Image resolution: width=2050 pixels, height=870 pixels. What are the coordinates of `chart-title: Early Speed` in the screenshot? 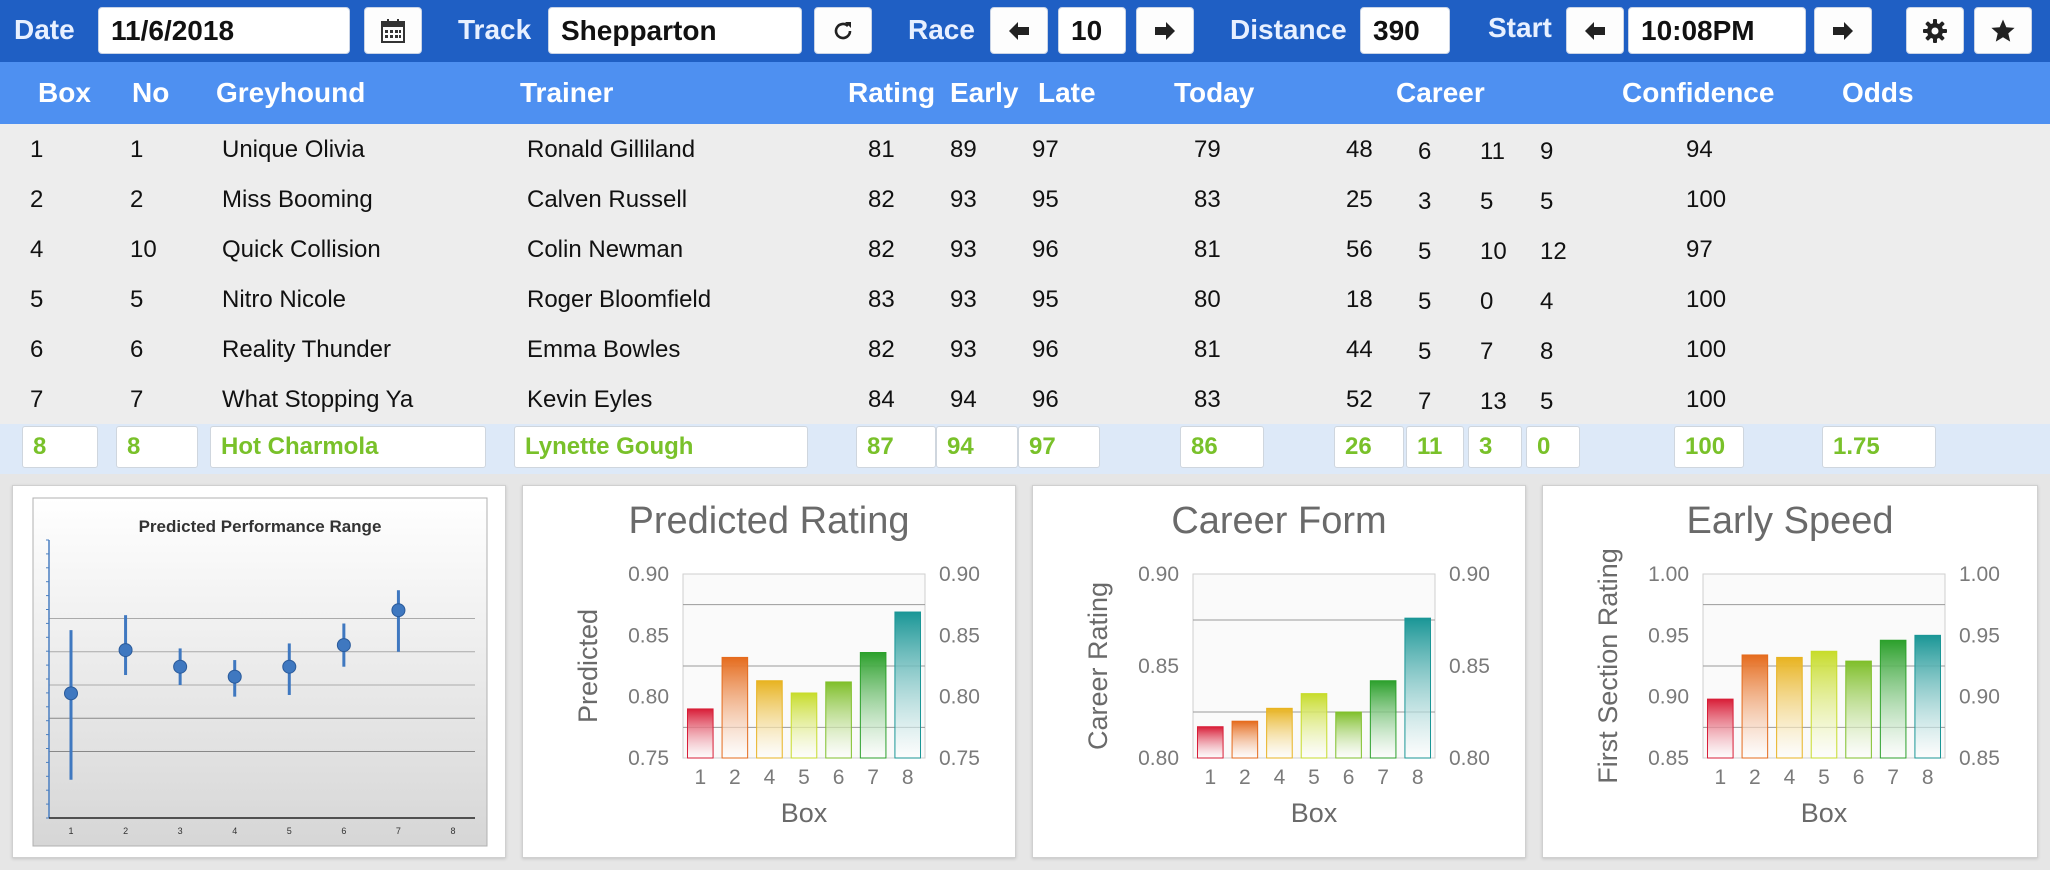 It's located at (1790, 521).